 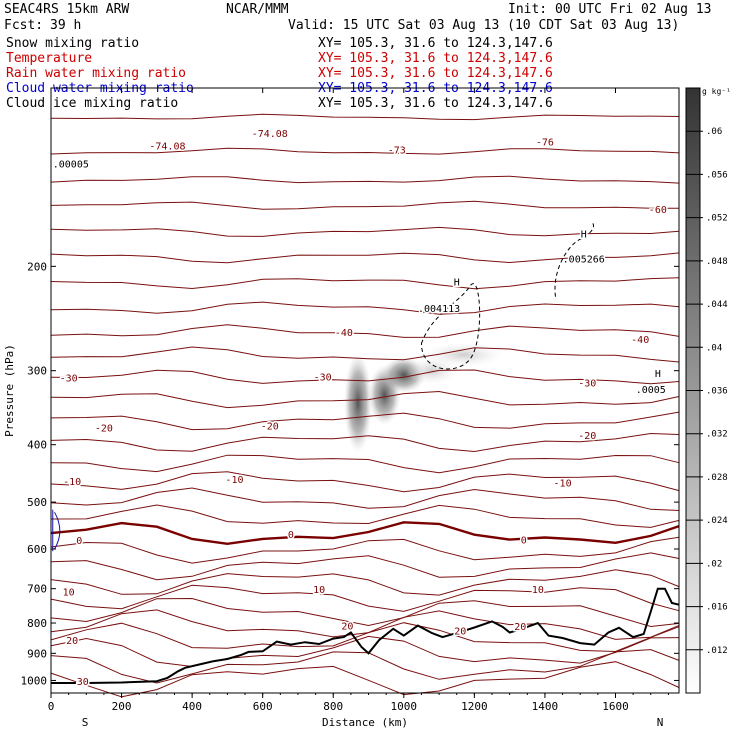 What do you see at coordinates (37, 623) in the screenshot?
I see `y-tick-label: 800` at bounding box center [37, 623].